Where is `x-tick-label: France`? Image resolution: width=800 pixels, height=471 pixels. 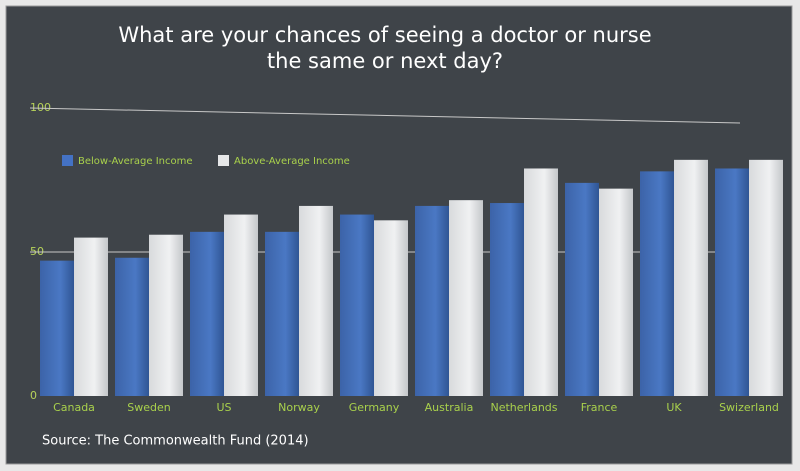
x-tick-label: France is located at coordinates (599, 407).